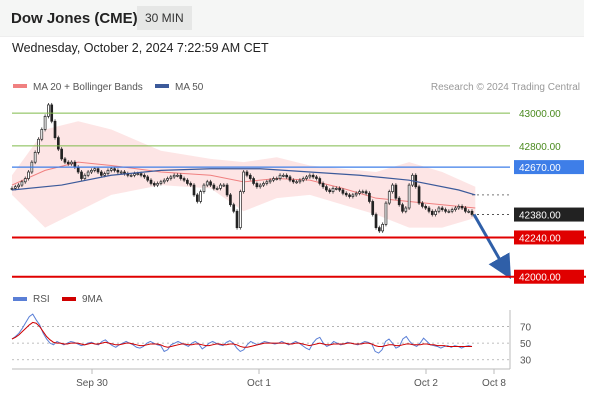 This screenshot has width=590, height=400. Describe the element at coordinates (88, 87) in the screenshot. I see `legend-label-bollinger: MA 20 + Bollinger Bands` at that location.